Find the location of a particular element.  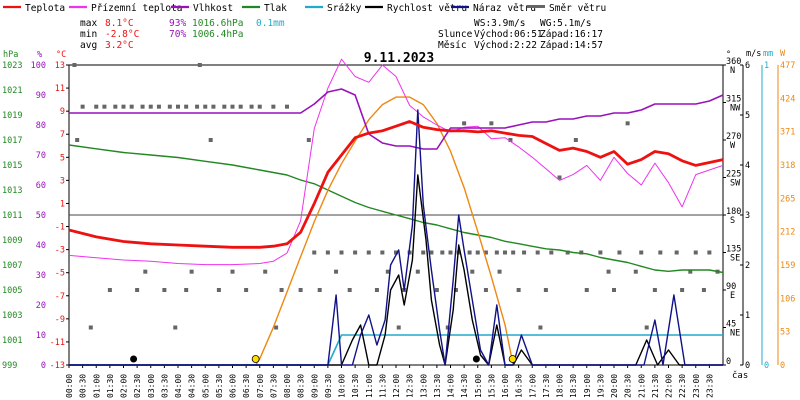

moon-marker is located at coordinates (476, 359).